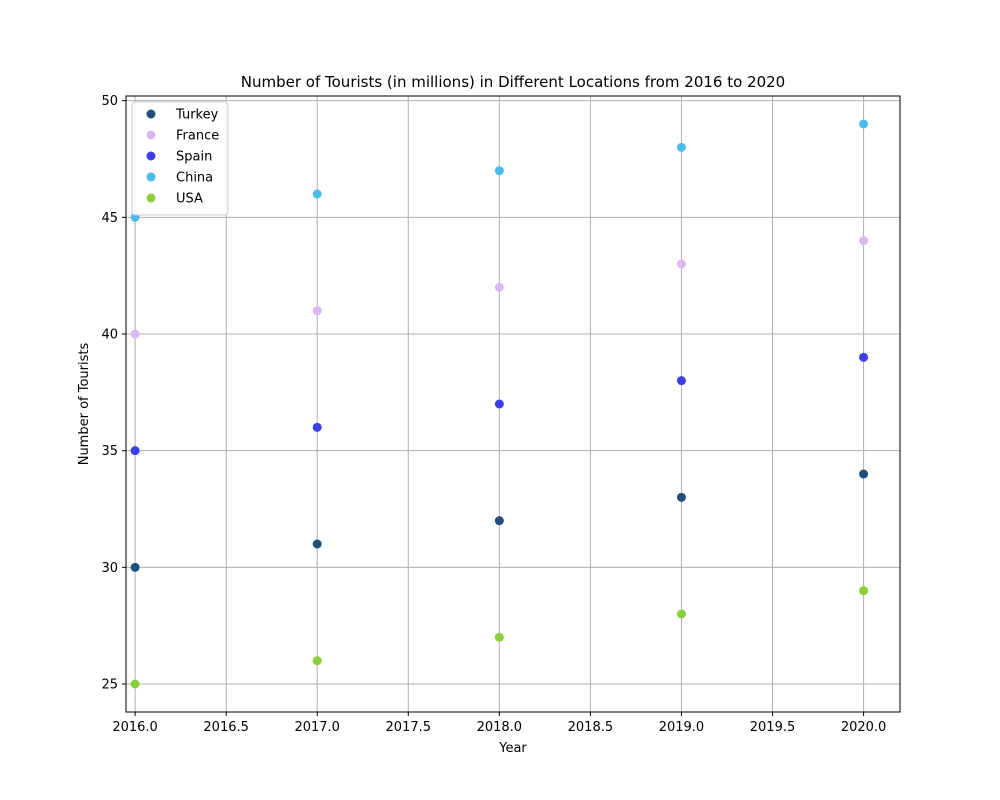 The width and height of the screenshot is (1000, 800). I want to click on y-tick-label: 45, so click(109, 218).